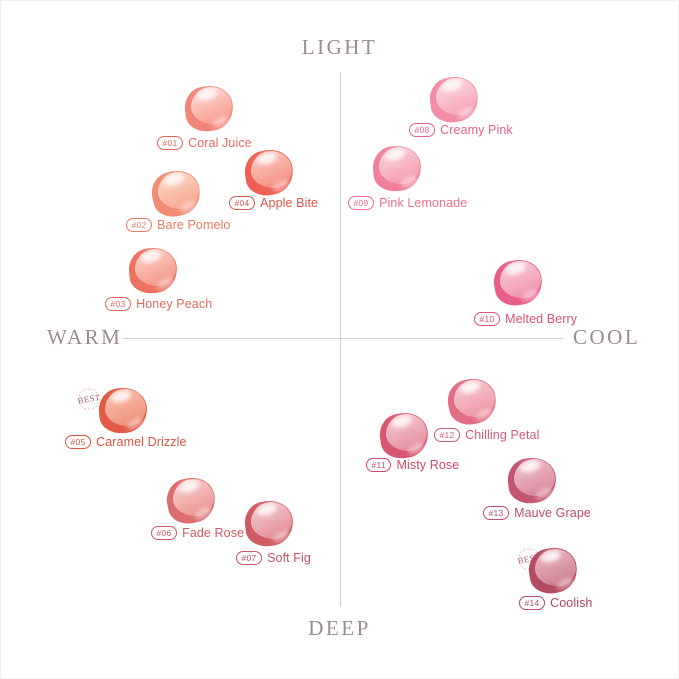 Image resolution: width=679 pixels, height=679 pixels. Describe the element at coordinates (170, 143) in the screenshot. I see `shade-number-badge: #01` at that location.